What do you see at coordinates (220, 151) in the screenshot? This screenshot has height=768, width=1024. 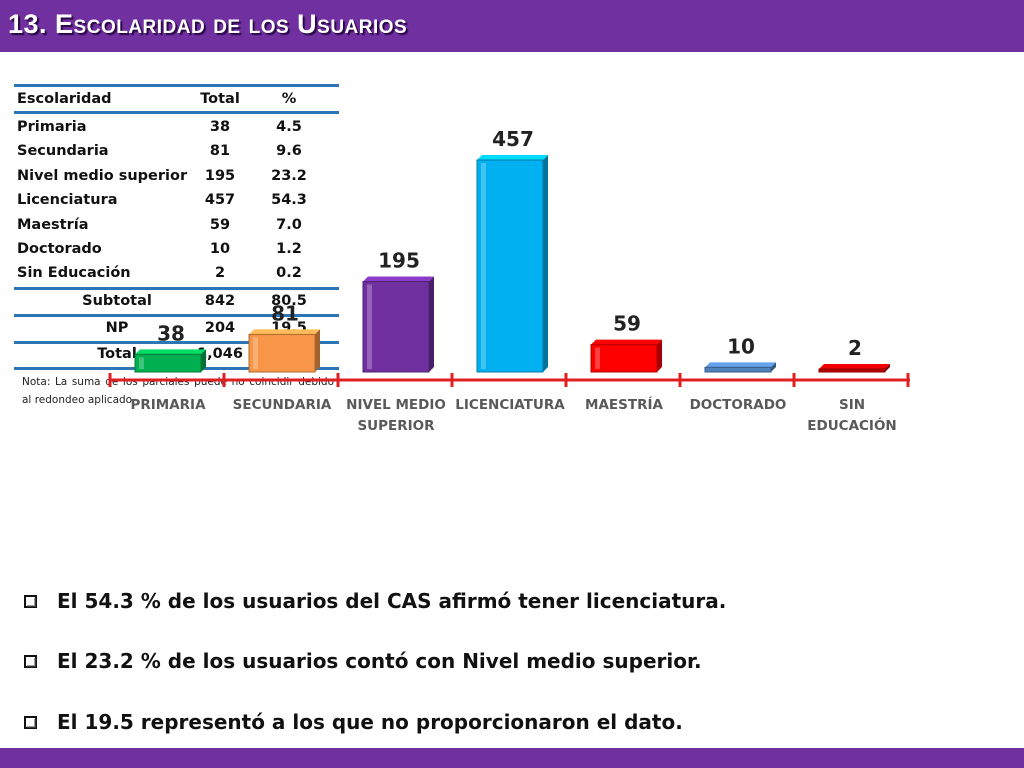 I see `table-cell-total: 81` at bounding box center [220, 151].